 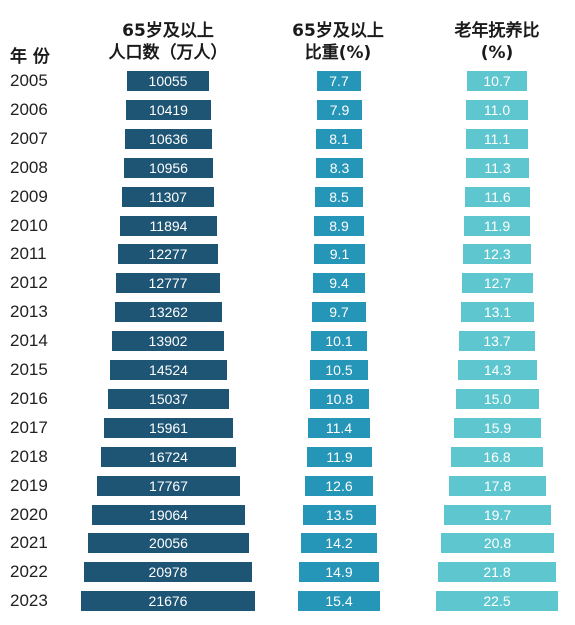 I want to click on population-column-header: 65岁及以上 人口数（万人）, so click(x=168, y=42).